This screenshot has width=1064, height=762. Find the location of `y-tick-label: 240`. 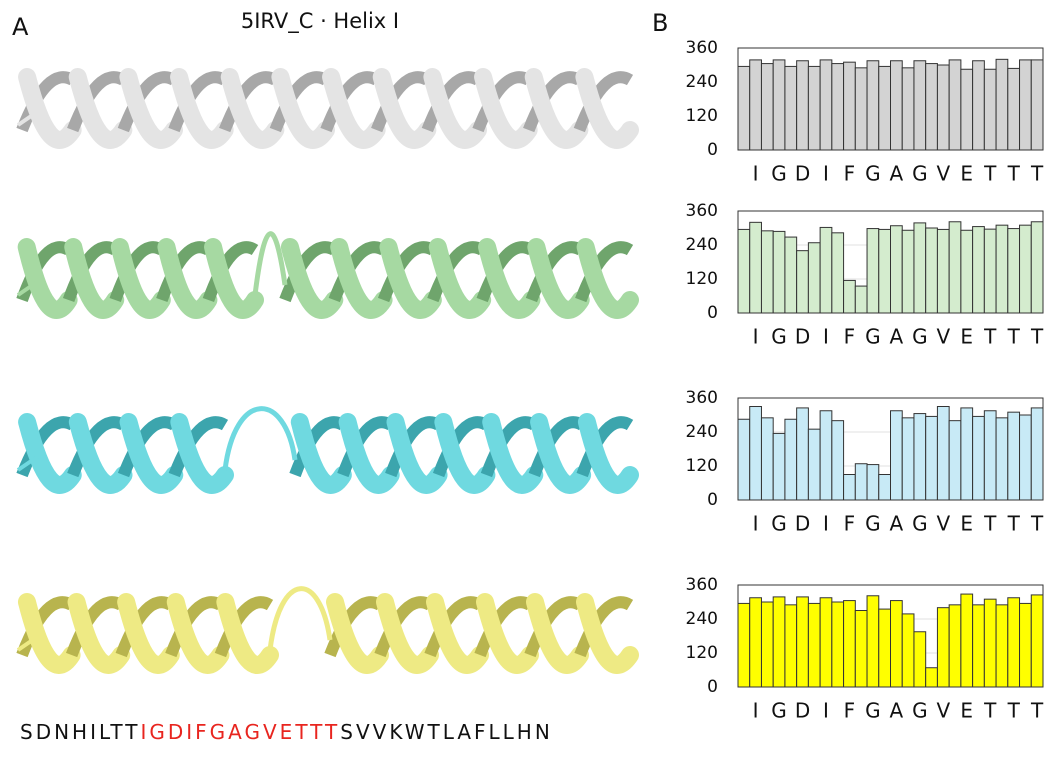

y-tick-label: 240 is located at coordinates (702, 619).